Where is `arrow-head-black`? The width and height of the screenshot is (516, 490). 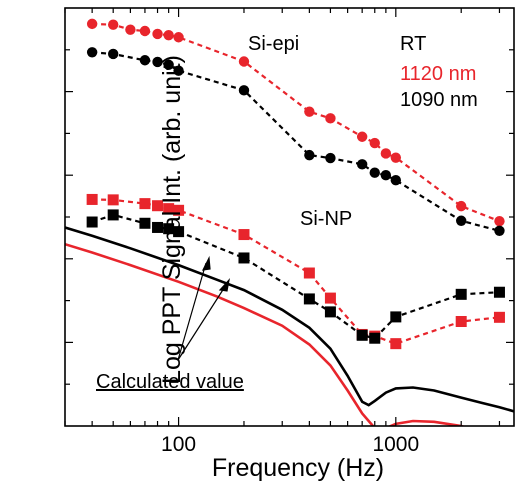 arrow-head-black is located at coordinates (206, 263).